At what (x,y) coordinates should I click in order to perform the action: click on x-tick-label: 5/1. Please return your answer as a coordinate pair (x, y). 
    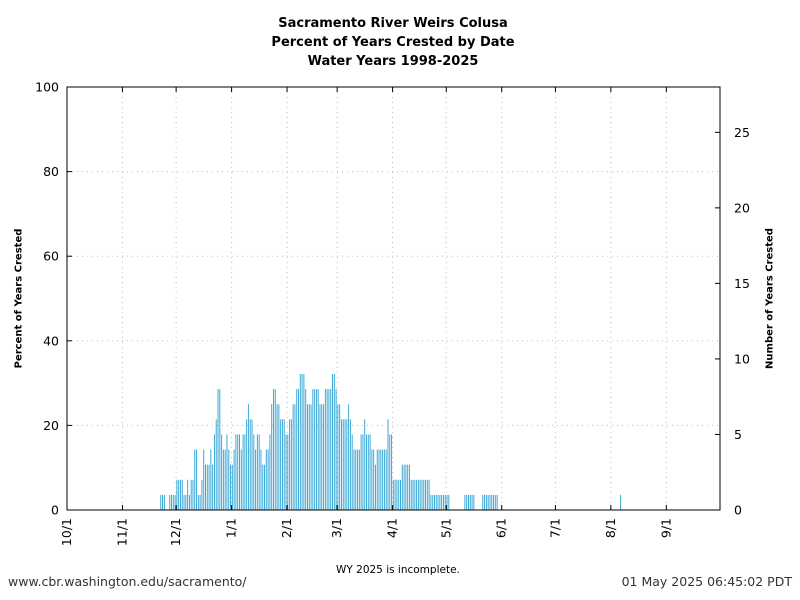
    Looking at the image, I should click on (445, 528).